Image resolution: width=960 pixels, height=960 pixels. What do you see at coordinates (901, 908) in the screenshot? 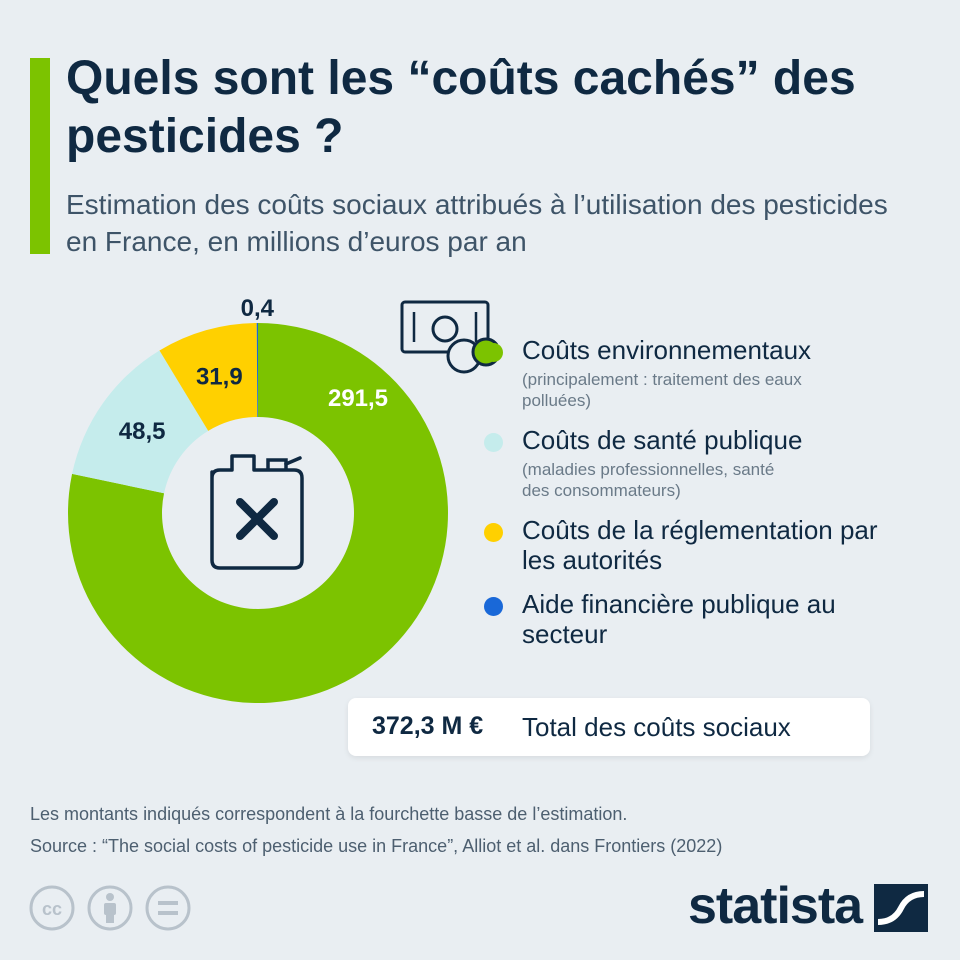
I see `statista-logo-icon` at bounding box center [901, 908].